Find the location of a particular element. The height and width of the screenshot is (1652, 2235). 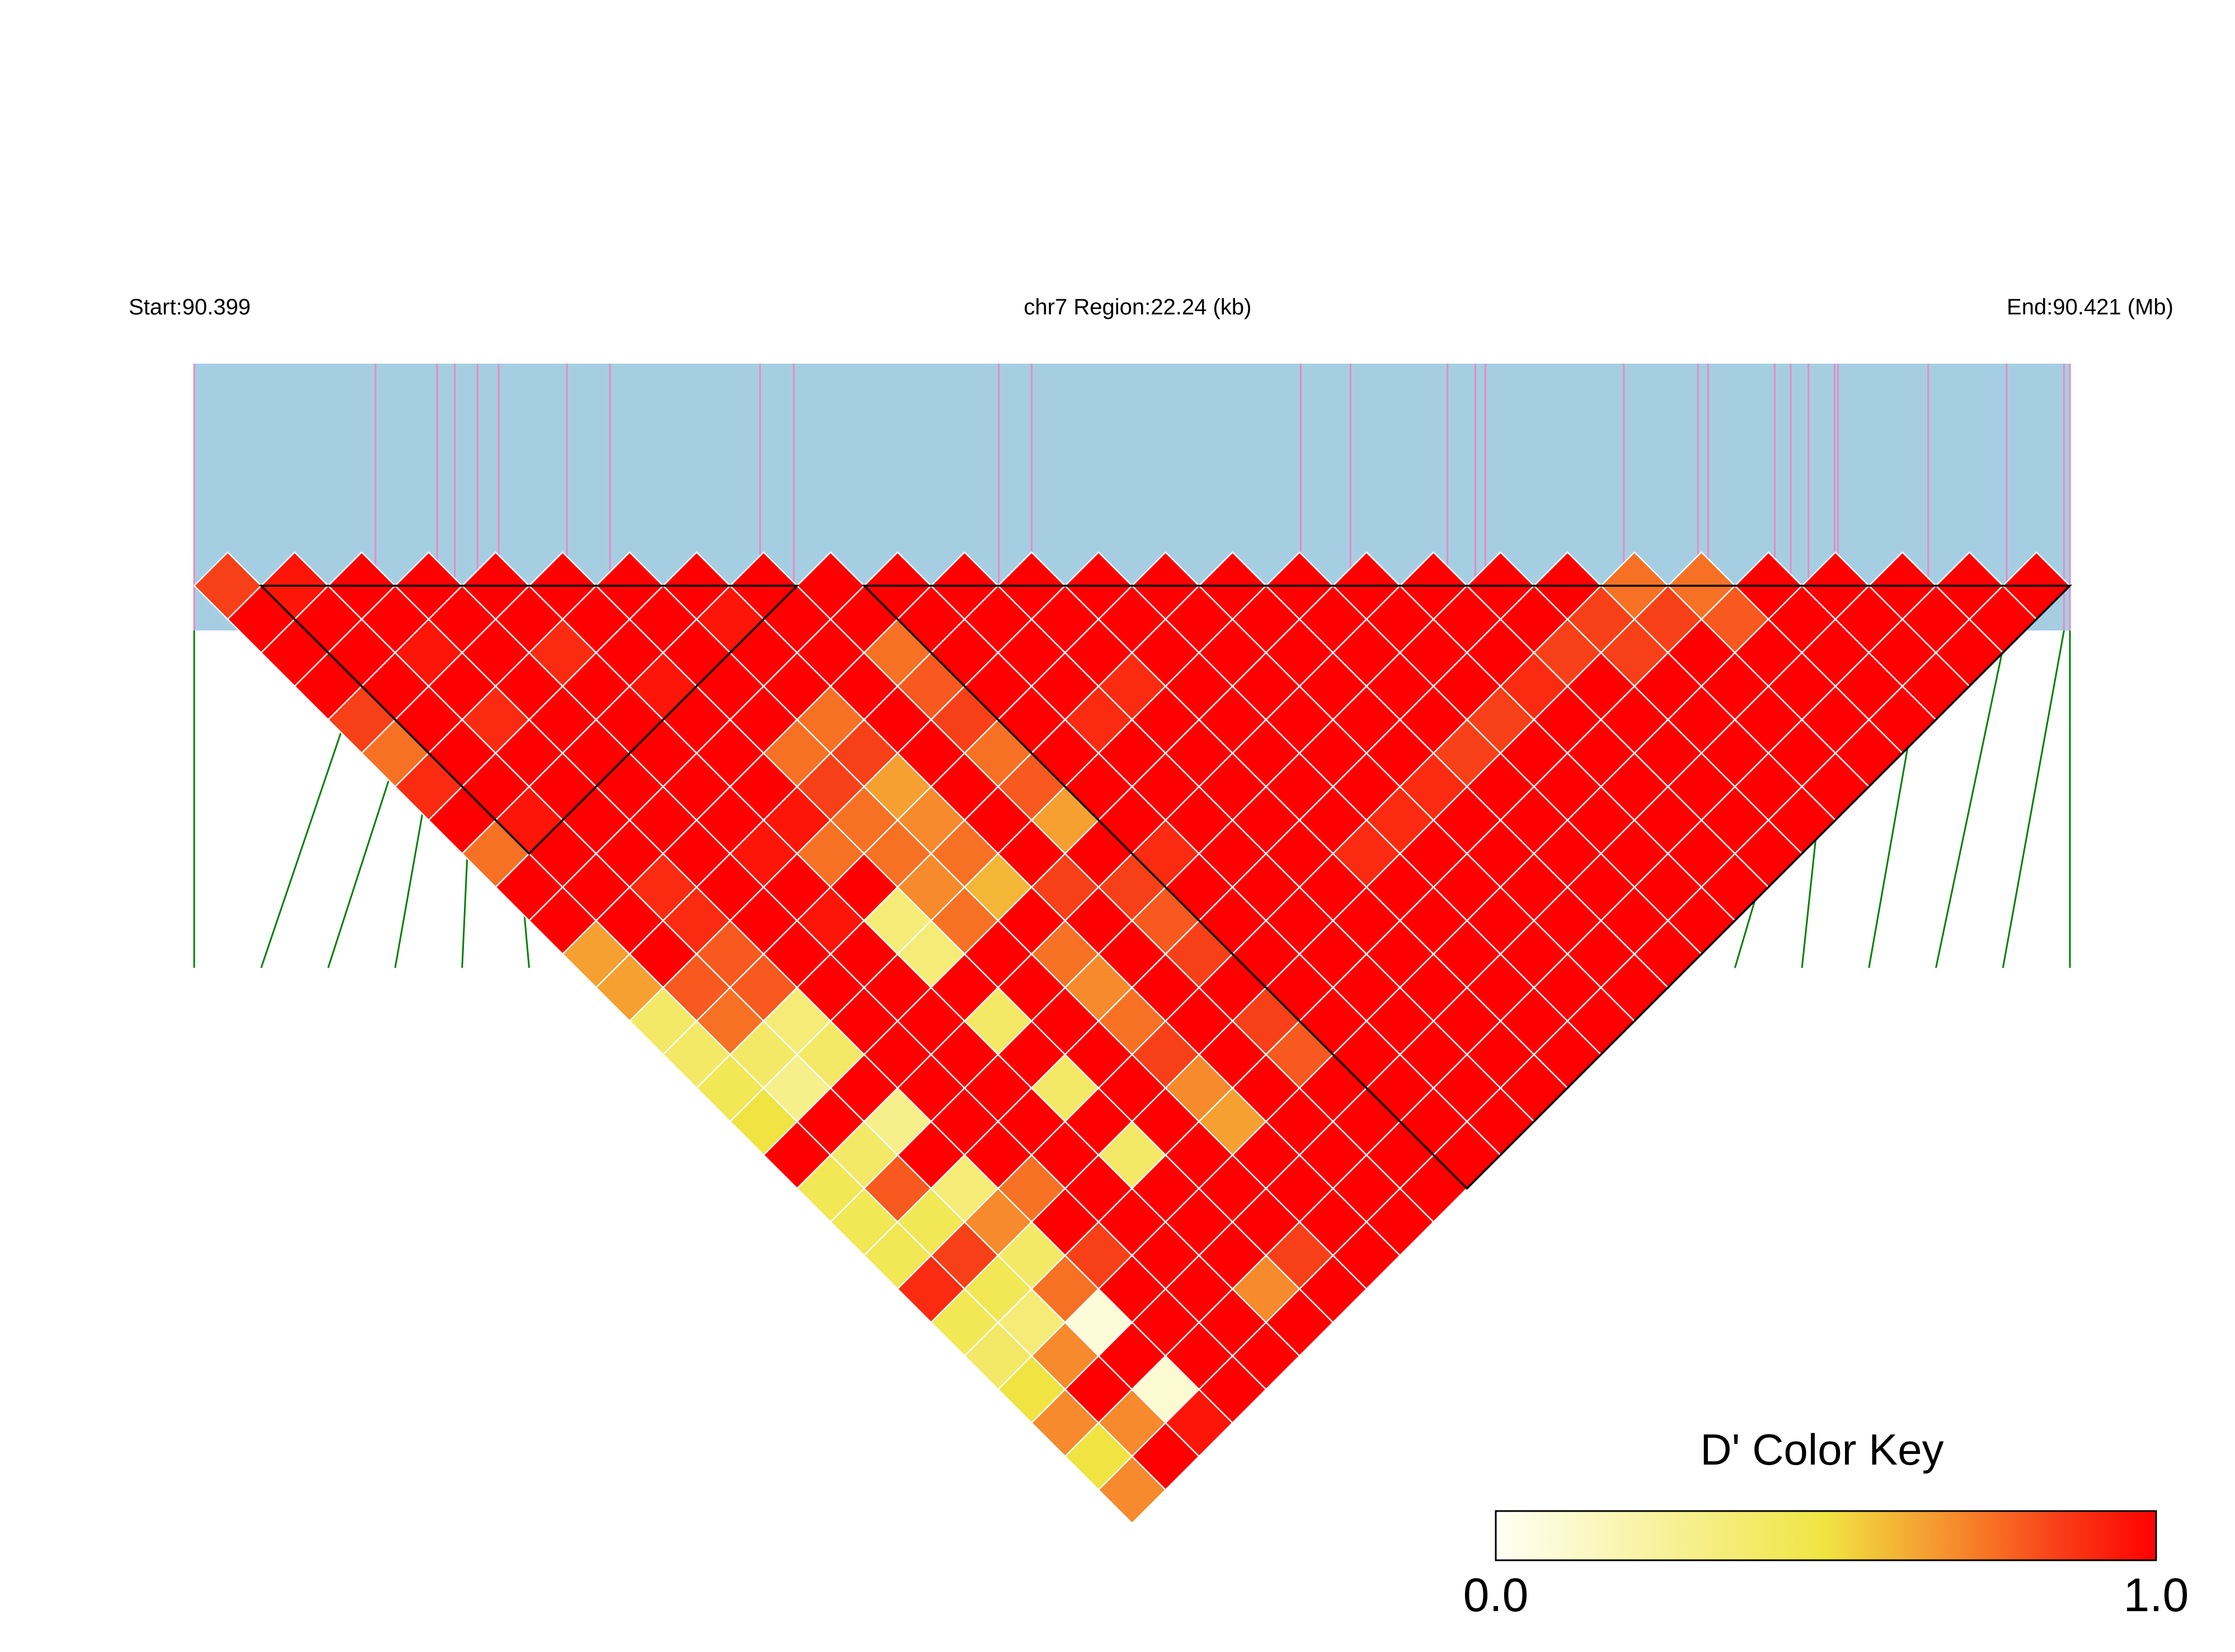

color-key-max-label: 1.0 is located at coordinates (2156, 1595).